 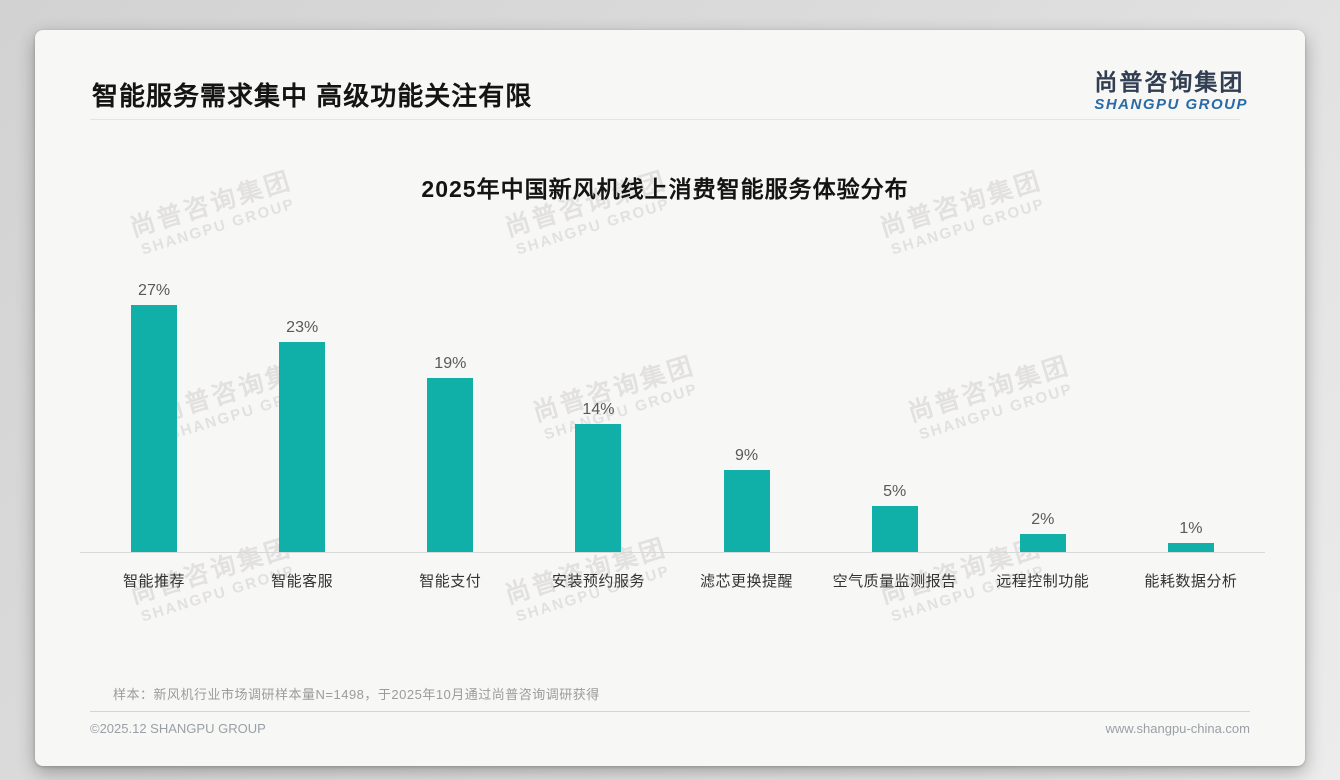 What do you see at coordinates (154, 581) in the screenshot?
I see `bar-category-label: 智能推荐` at bounding box center [154, 581].